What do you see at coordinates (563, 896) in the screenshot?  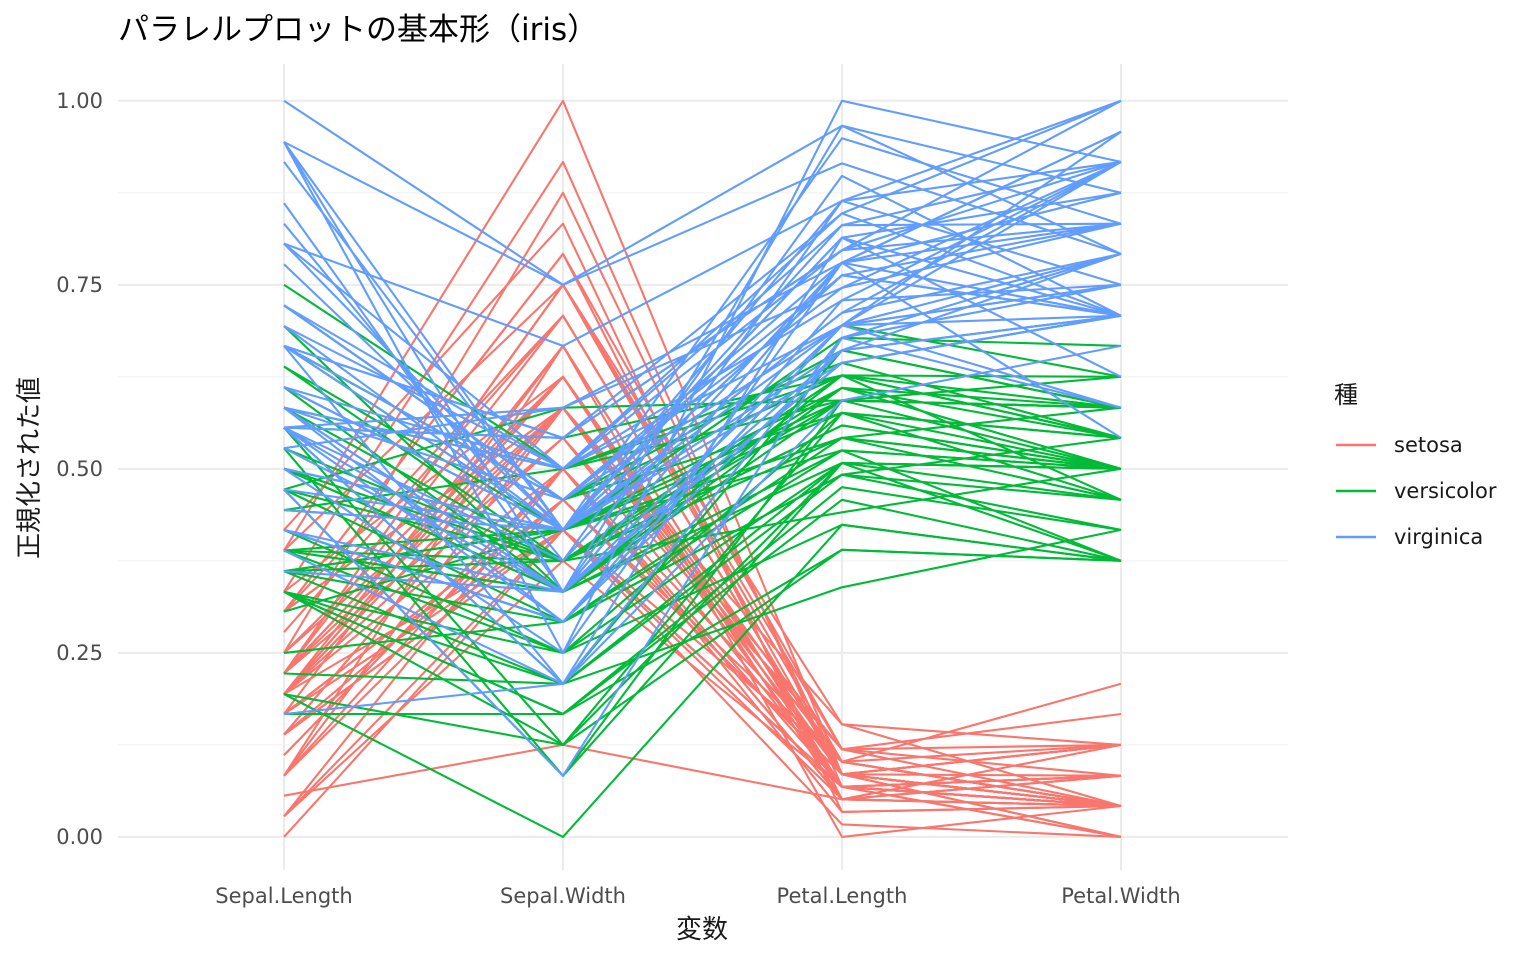 I see `x-tick-label: Sepal.Width` at bounding box center [563, 896].